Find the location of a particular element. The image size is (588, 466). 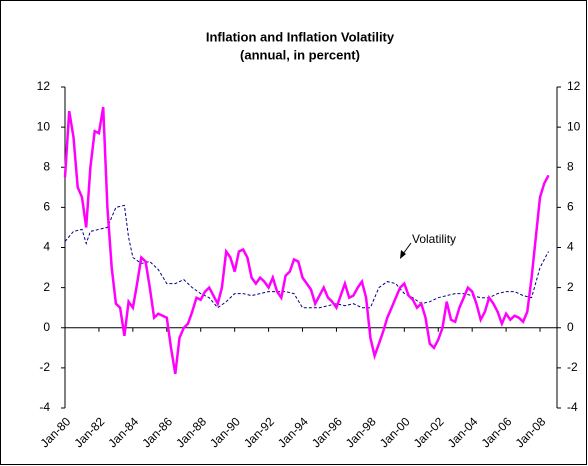

arrow-head is located at coordinates (403, 254).